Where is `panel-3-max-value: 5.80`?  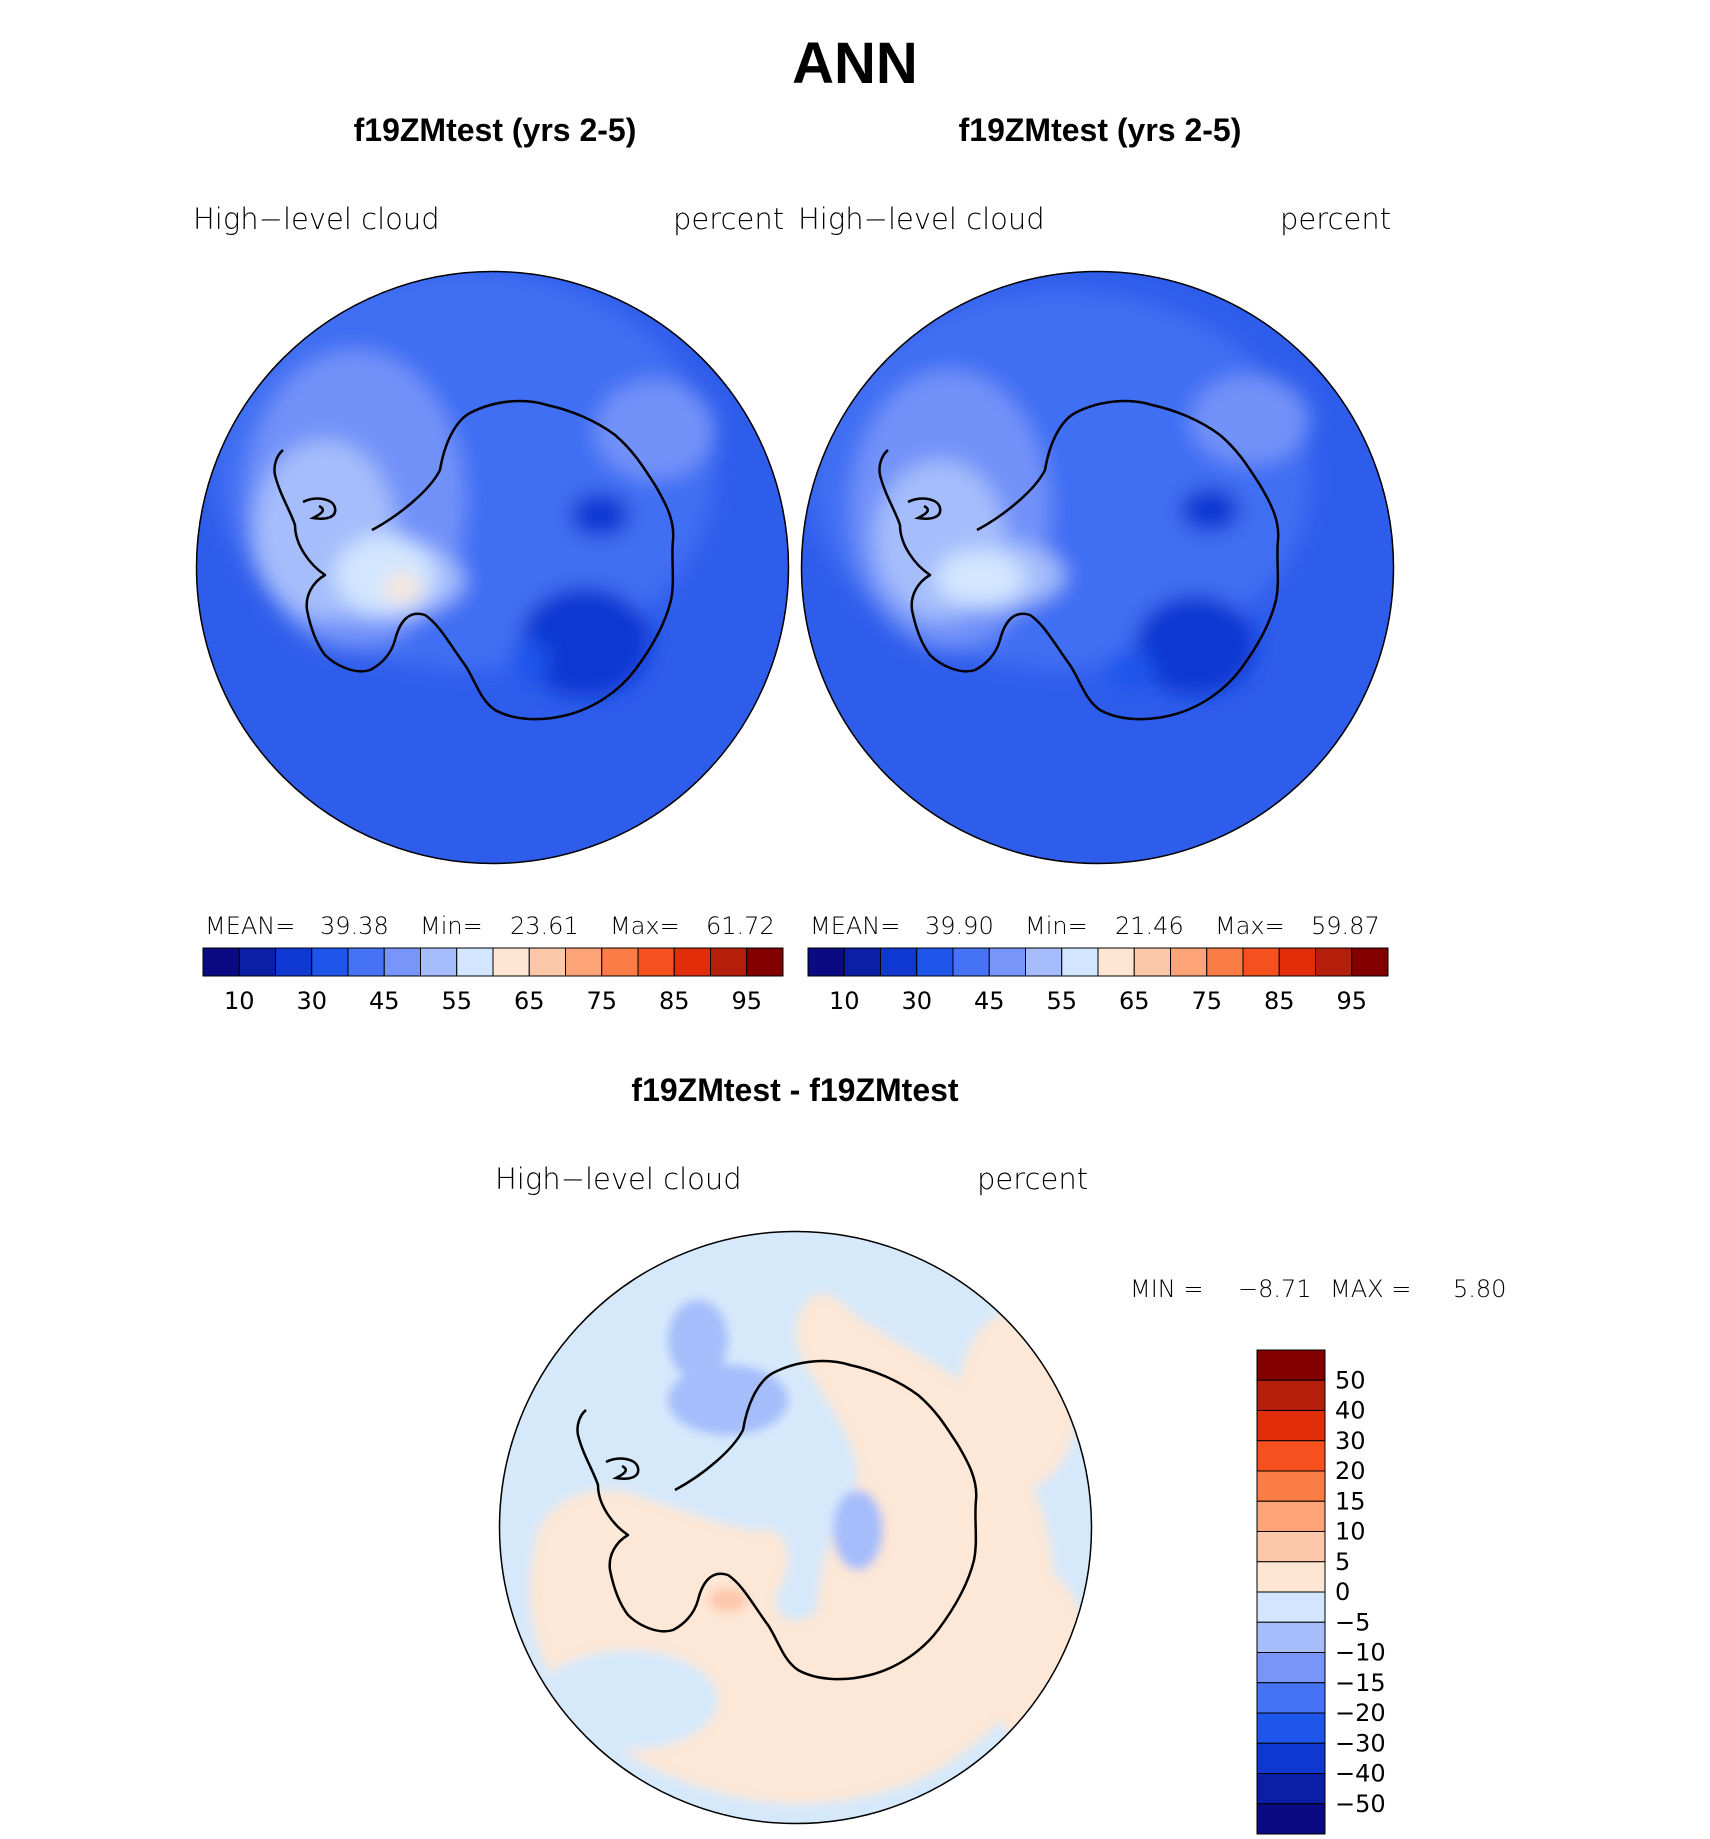 panel-3-max-value: 5.80 is located at coordinates (1480, 1289).